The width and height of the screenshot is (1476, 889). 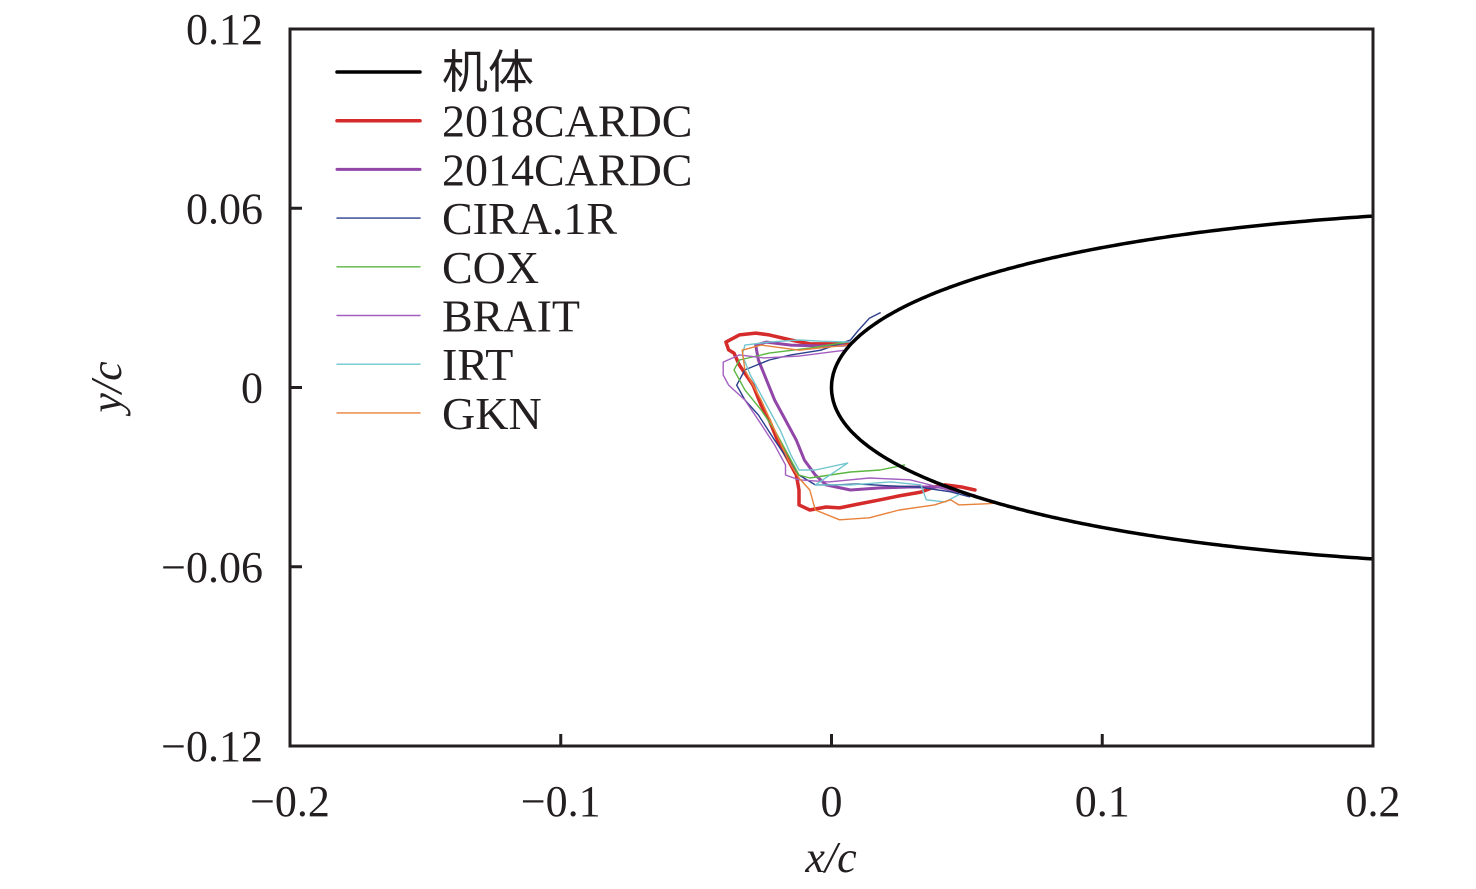 I want to click on series-line-brait, so click(x=849, y=422).